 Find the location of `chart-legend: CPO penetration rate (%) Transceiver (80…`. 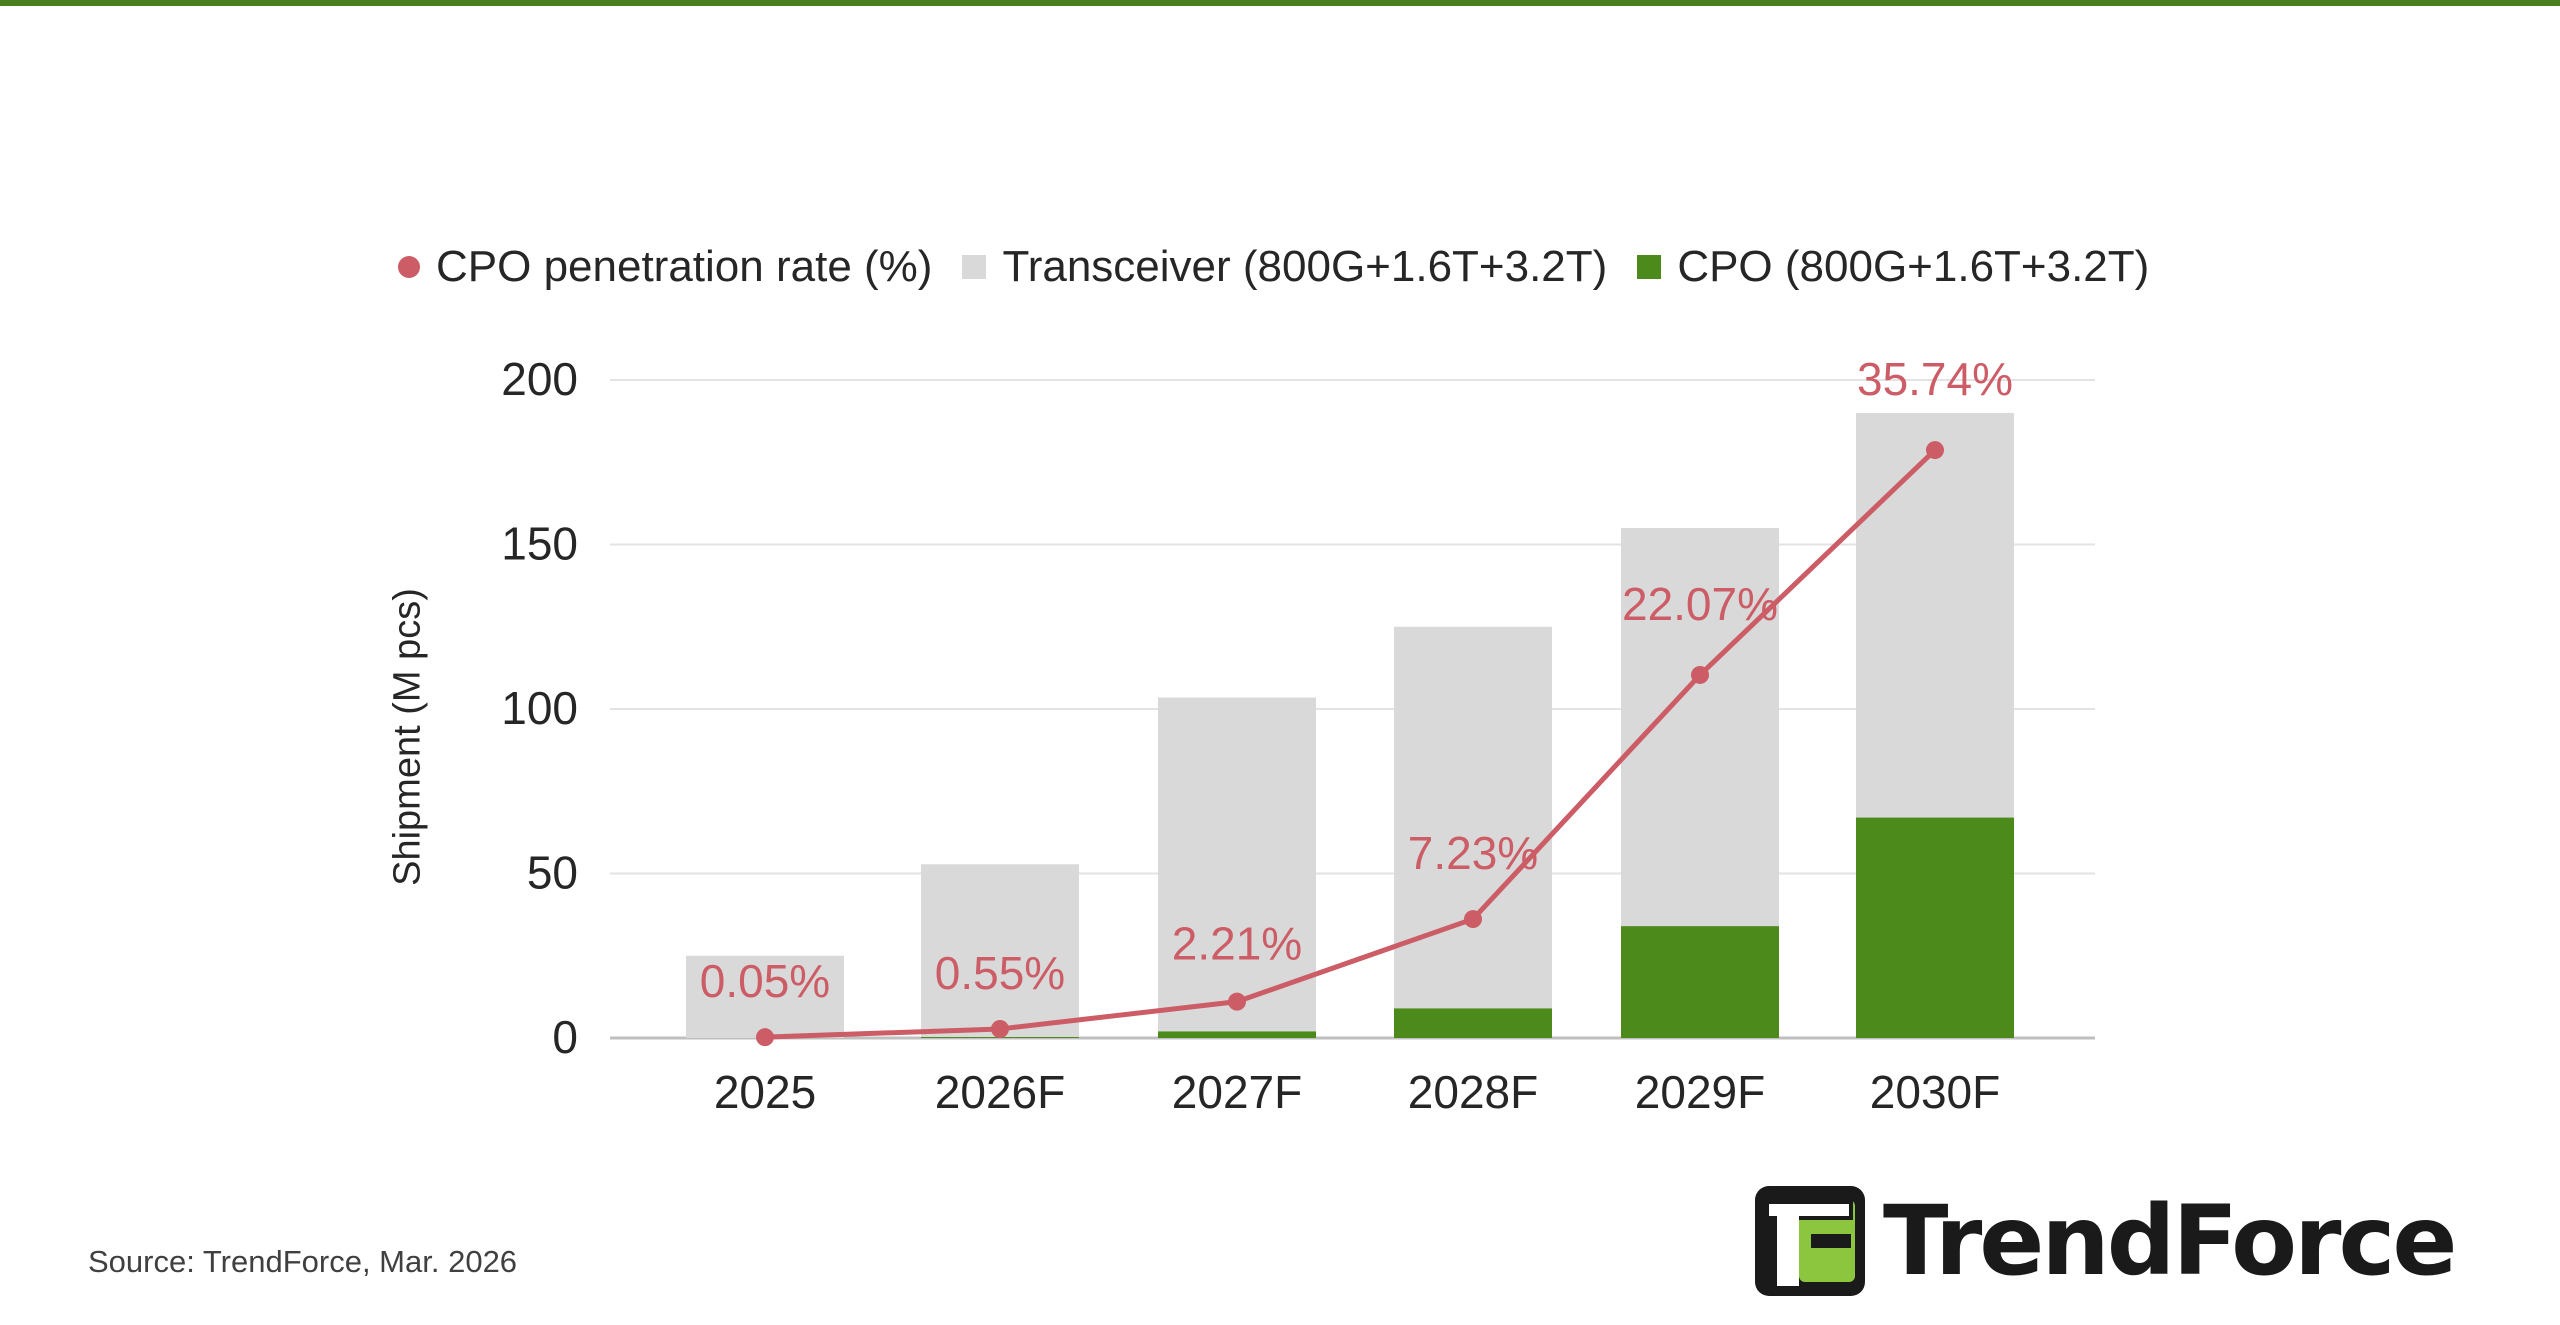

chart-legend: CPO penetration rate (%) Transceiver (80… is located at coordinates (1273, 267).